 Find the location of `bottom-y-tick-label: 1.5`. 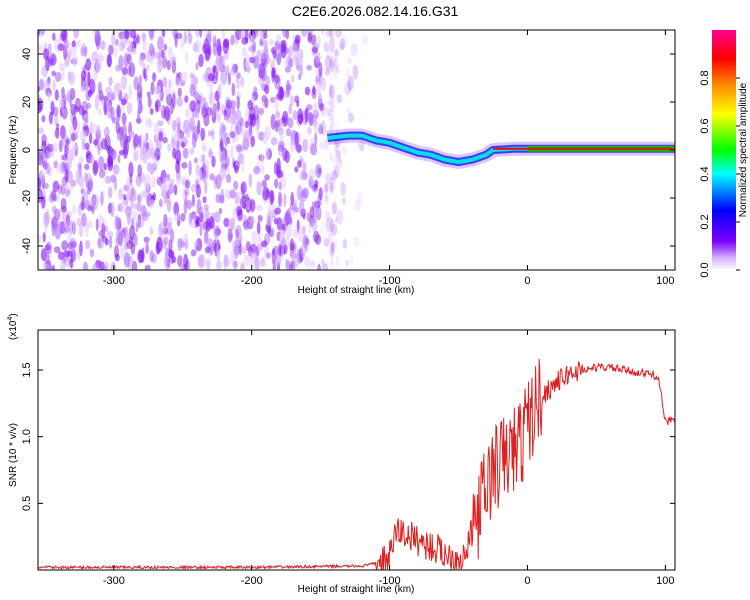

bottom-y-tick-label: 1.5 is located at coordinates (27, 369).